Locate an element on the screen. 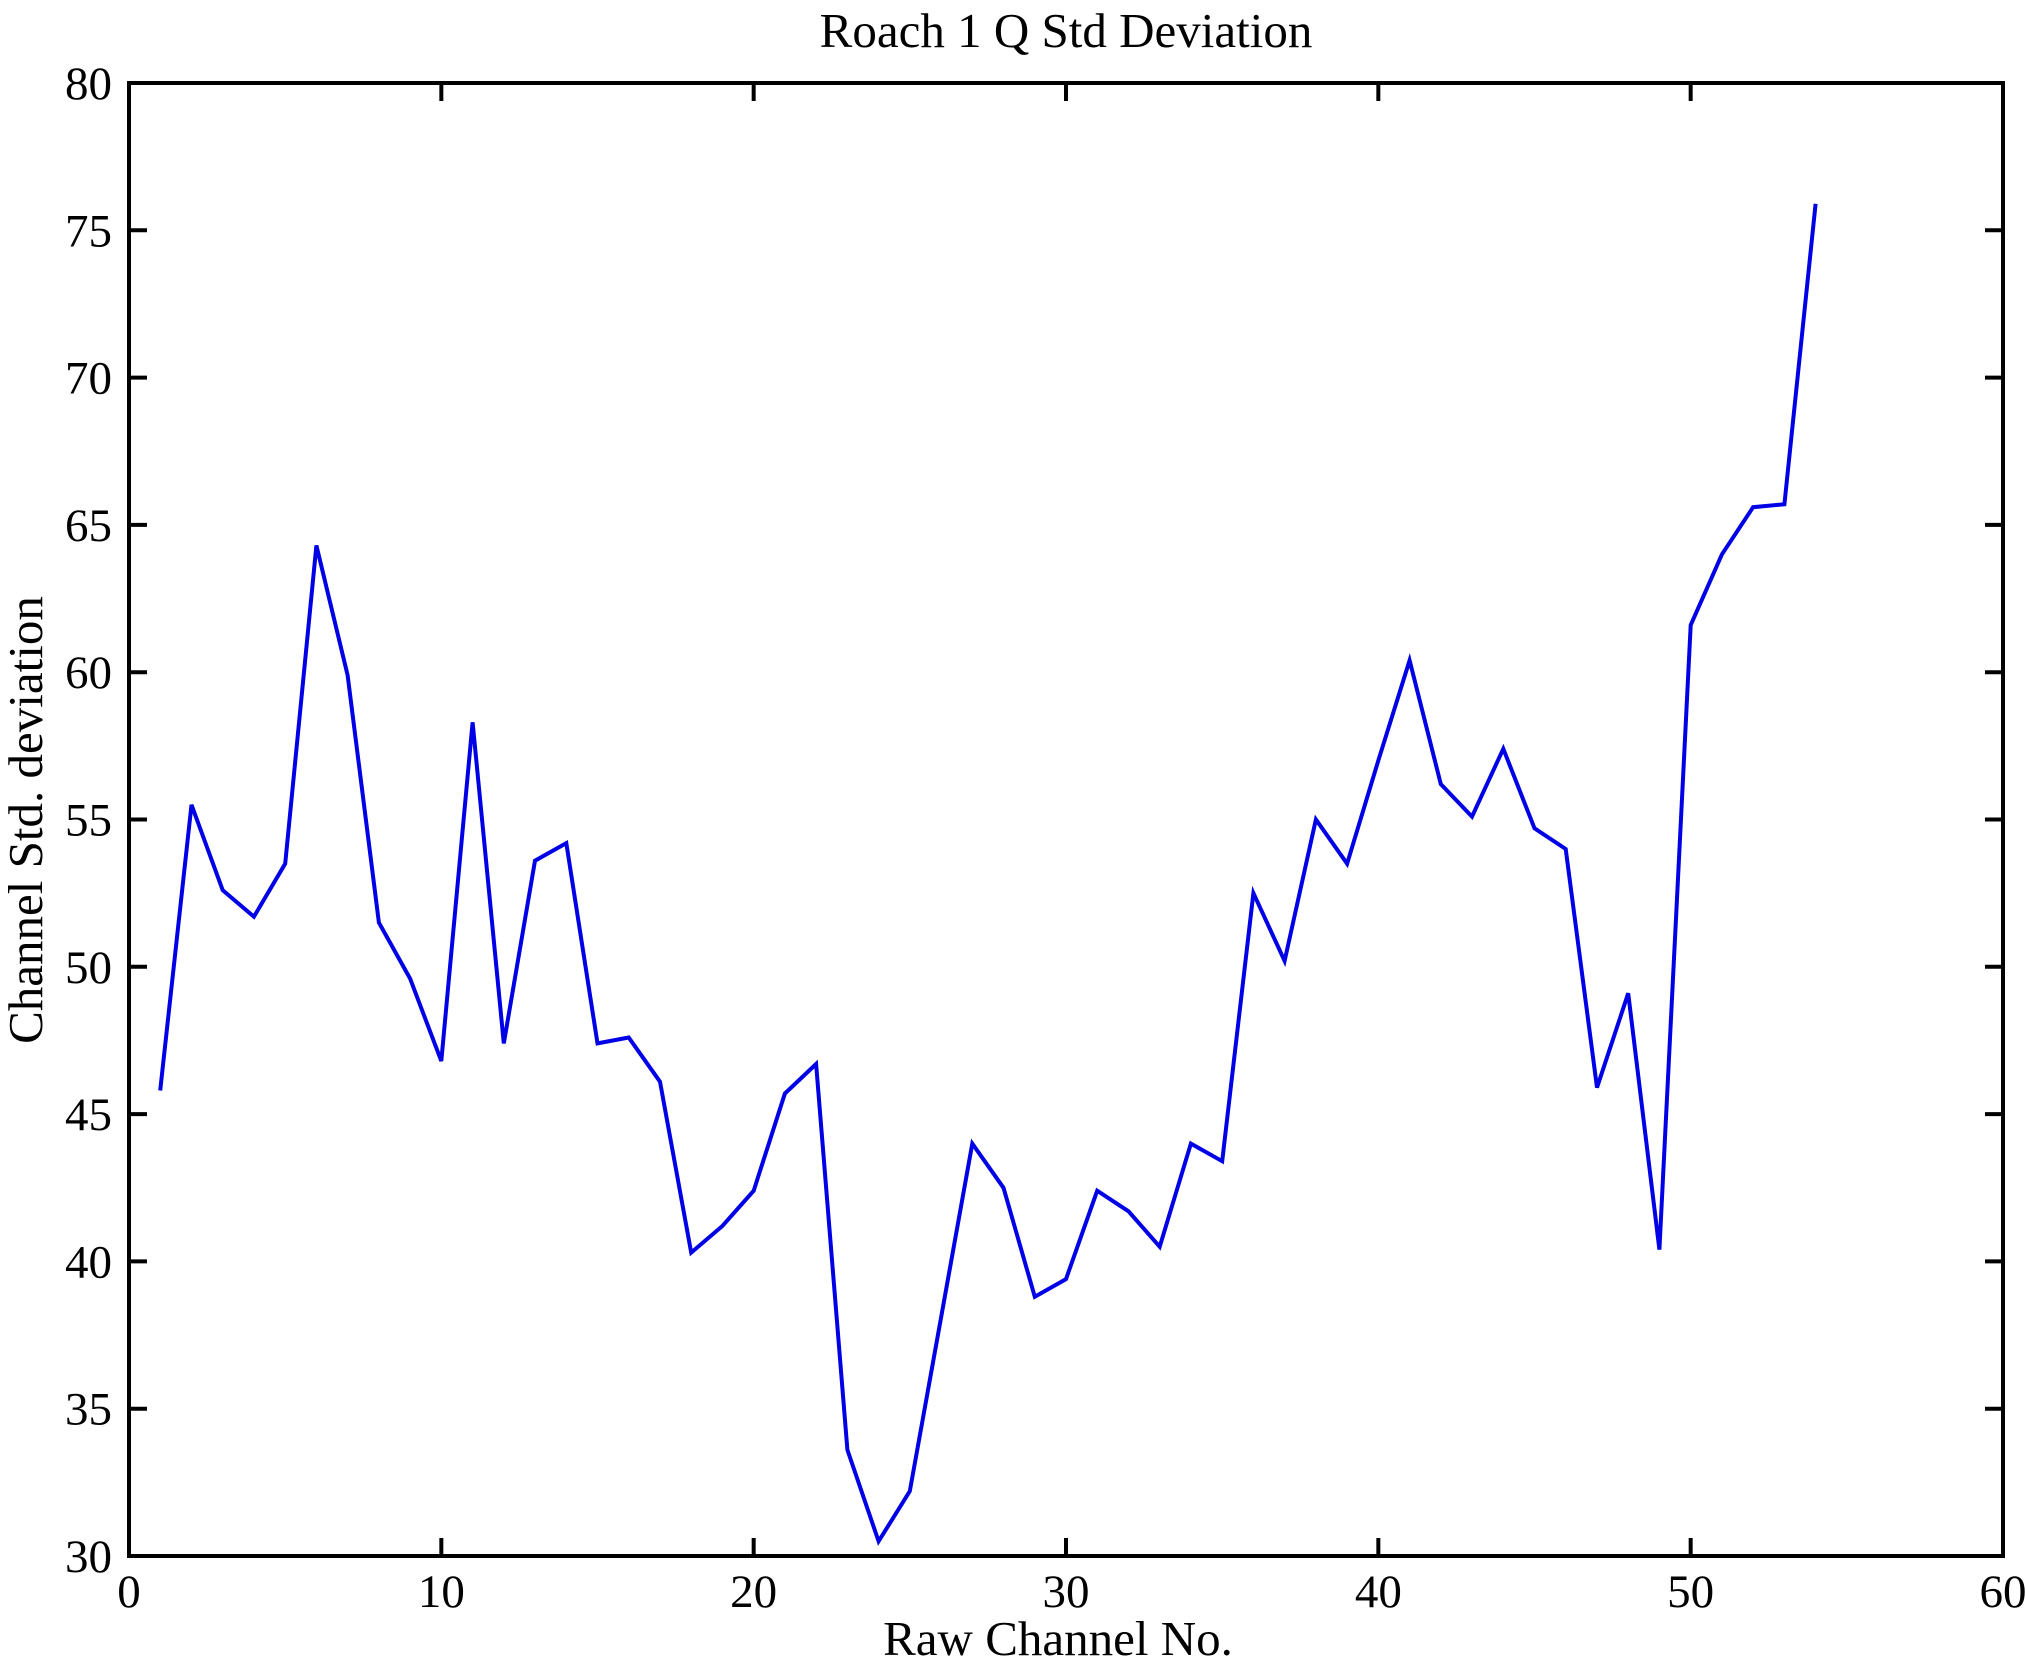 This screenshot has width=2025, height=1676. tick-label: 0 is located at coordinates (129, 1592).